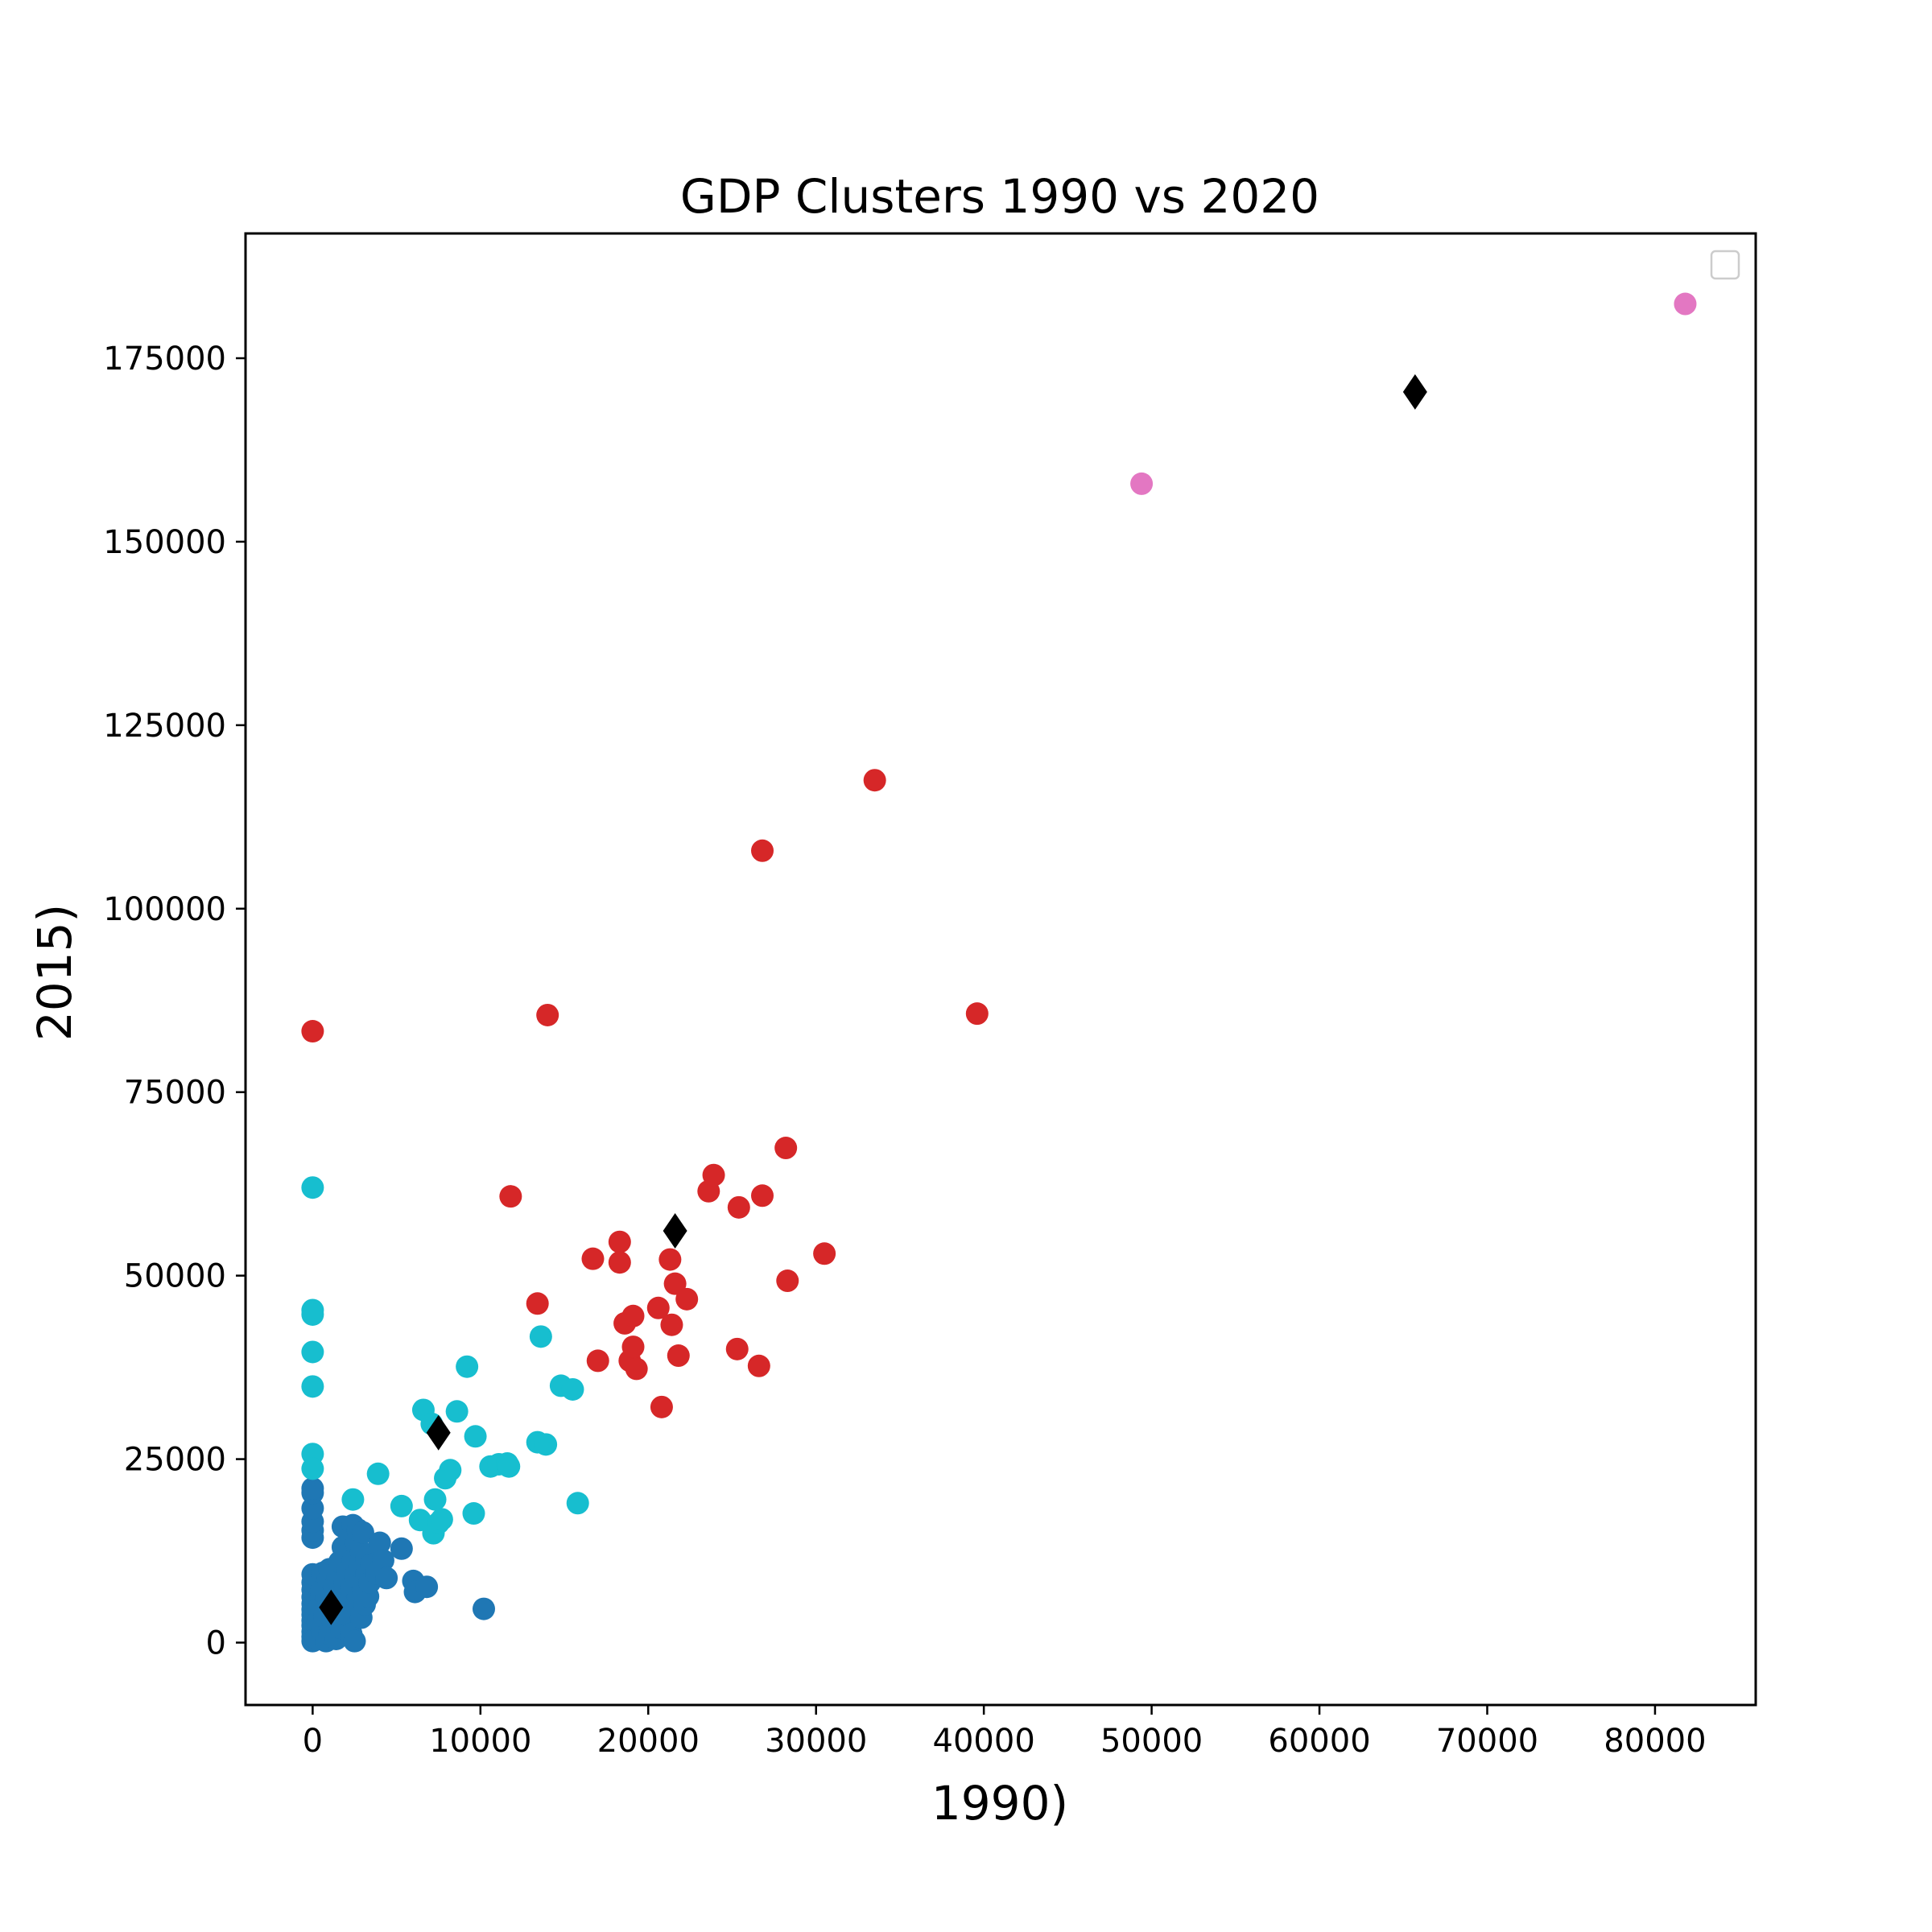 The width and height of the screenshot is (1932, 1932). I want to click on y-axis-label: 2015), so click(54, 972).